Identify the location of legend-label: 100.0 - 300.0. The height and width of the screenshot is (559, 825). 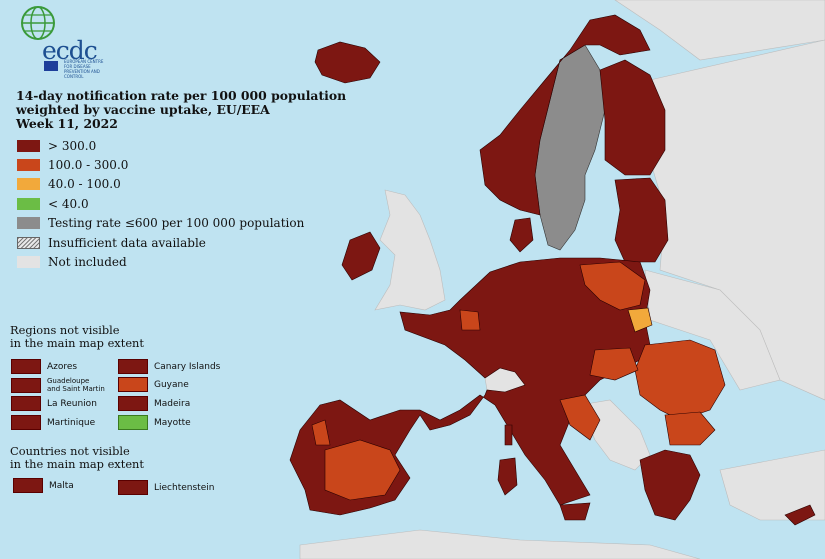
(88, 165).